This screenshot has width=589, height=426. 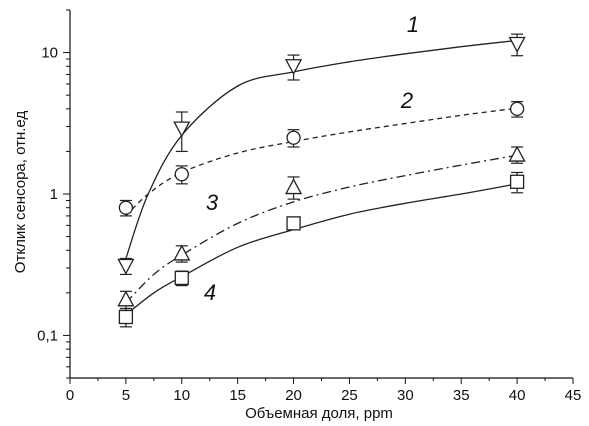 What do you see at coordinates (181, 395) in the screenshot?
I see `x-tick-label: 10` at bounding box center [181, 395].